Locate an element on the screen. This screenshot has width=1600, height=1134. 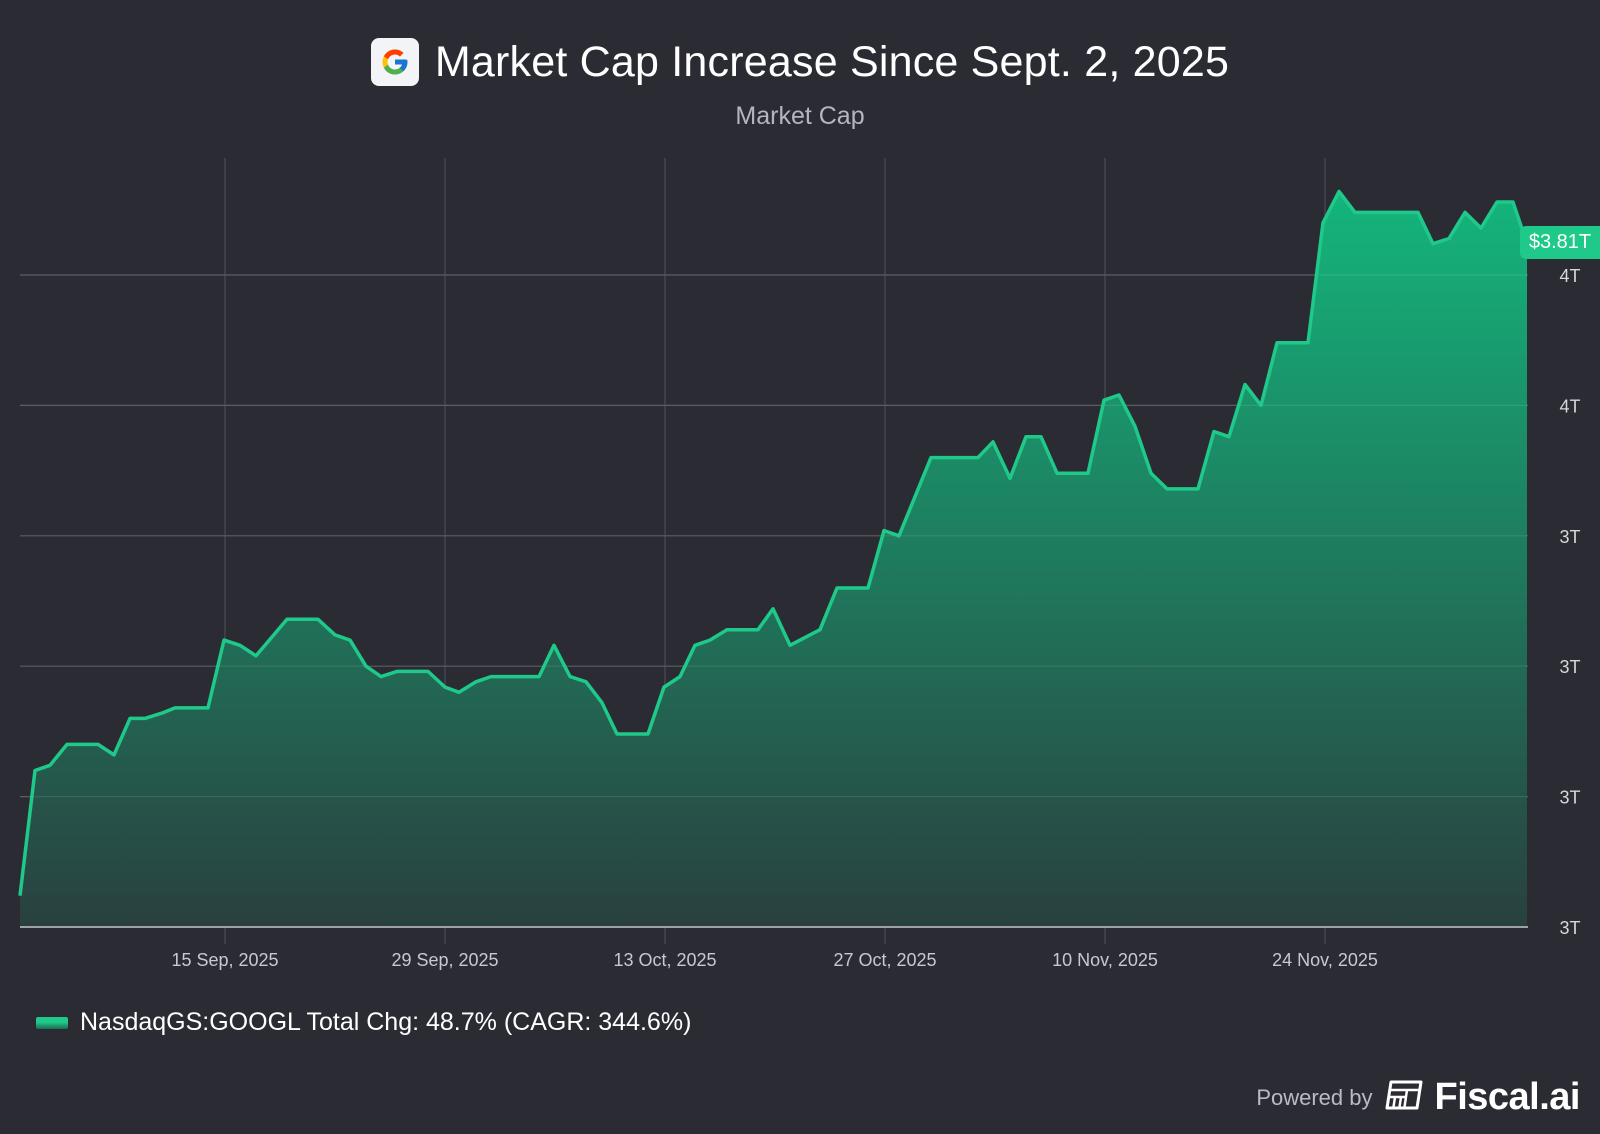
x-tick-label: 27 Oct, 2025 is located at coordinates (884, 960).